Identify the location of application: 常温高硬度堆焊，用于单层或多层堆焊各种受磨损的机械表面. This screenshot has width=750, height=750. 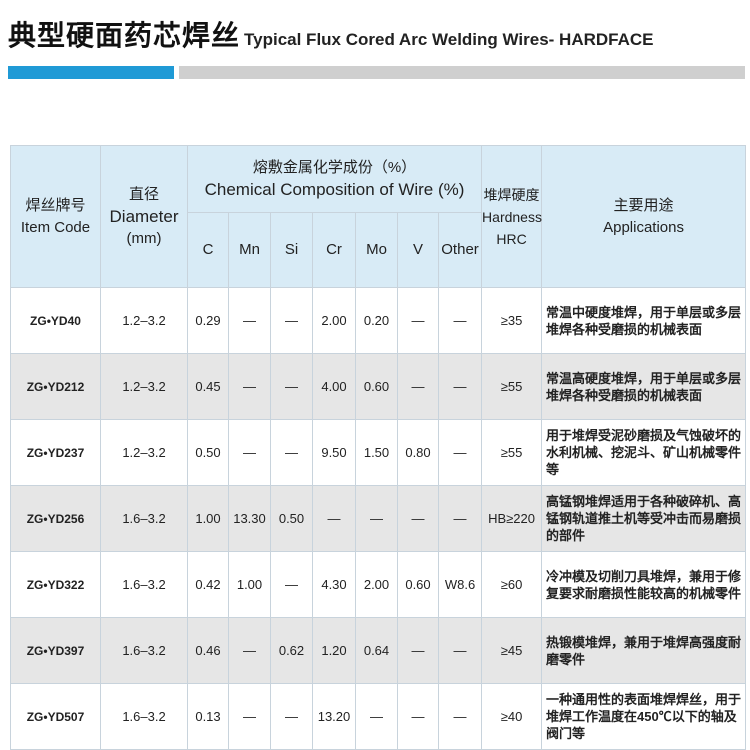
(644, 386).